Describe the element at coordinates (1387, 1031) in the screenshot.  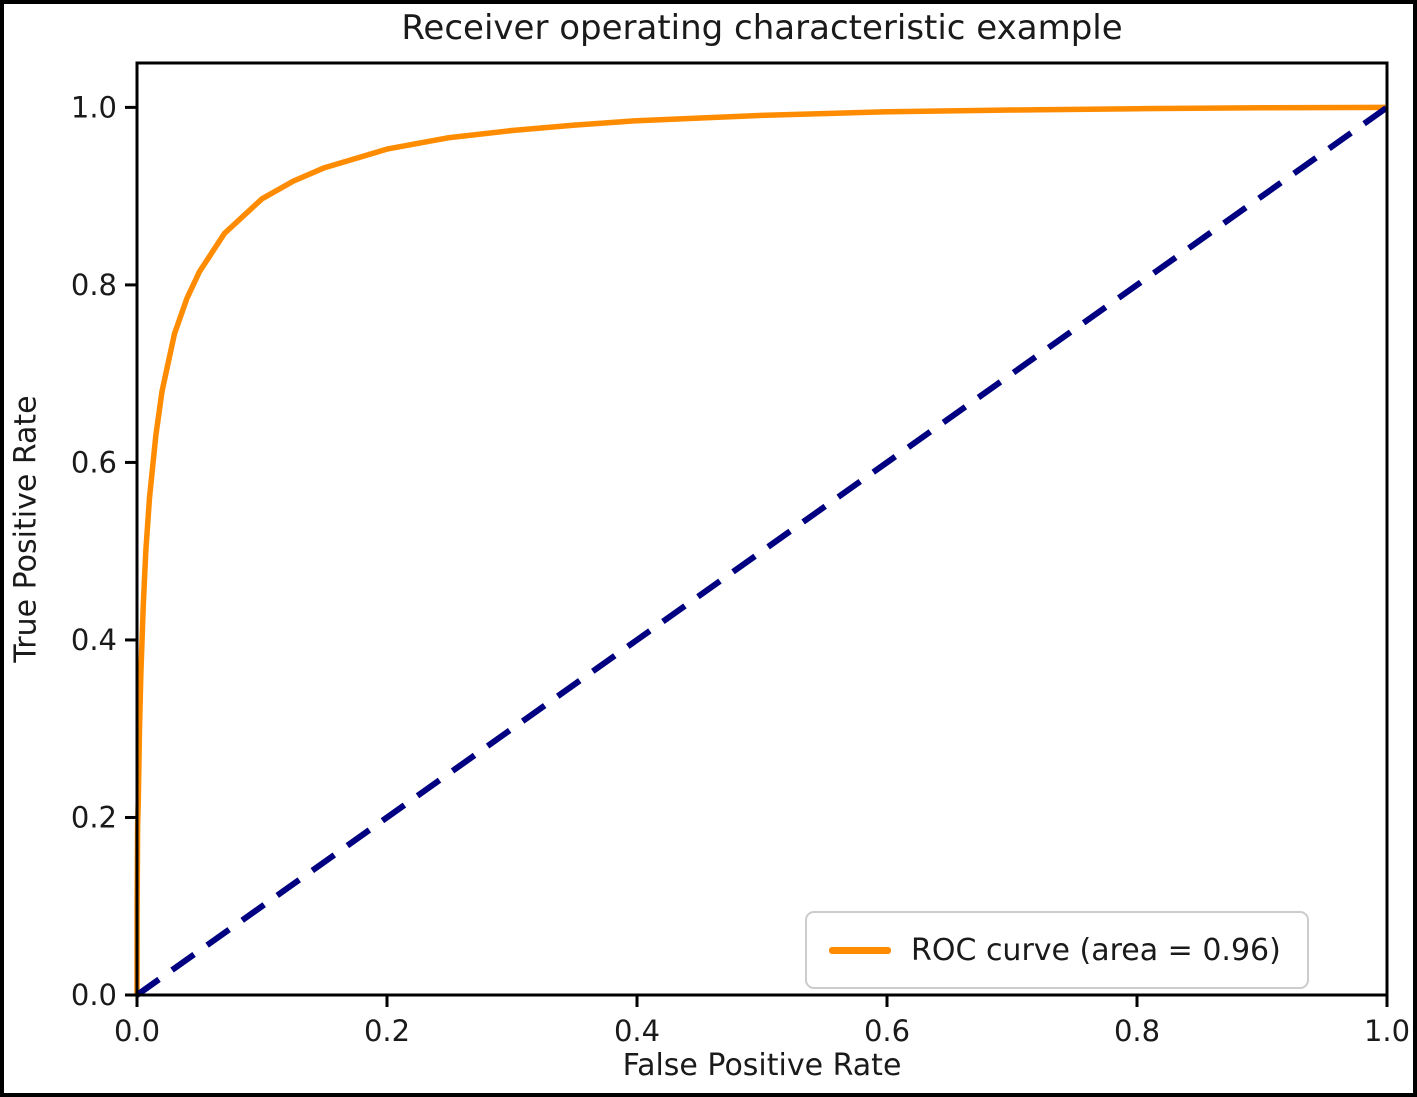
I see `x-tick-label: 1.0` at that location.